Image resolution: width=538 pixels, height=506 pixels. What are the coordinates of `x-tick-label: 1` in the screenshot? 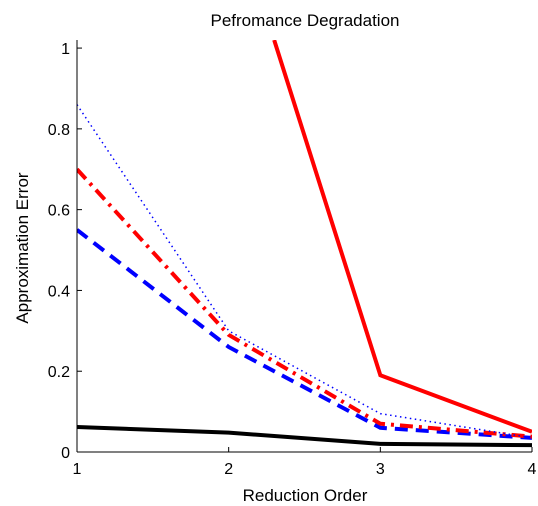 It's located at (77, 469).